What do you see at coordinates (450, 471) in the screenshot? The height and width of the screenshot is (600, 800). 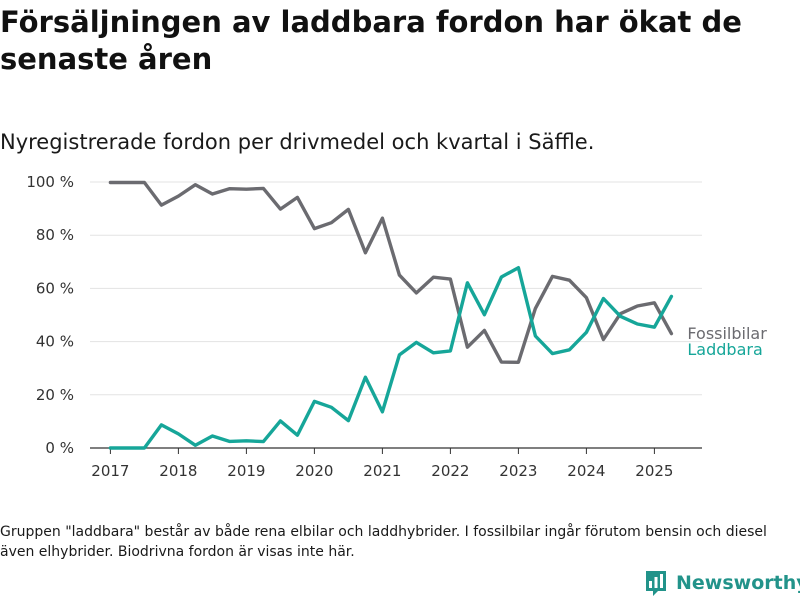 I see `x-tick-label: 2022` at bounding box center [450, 471].